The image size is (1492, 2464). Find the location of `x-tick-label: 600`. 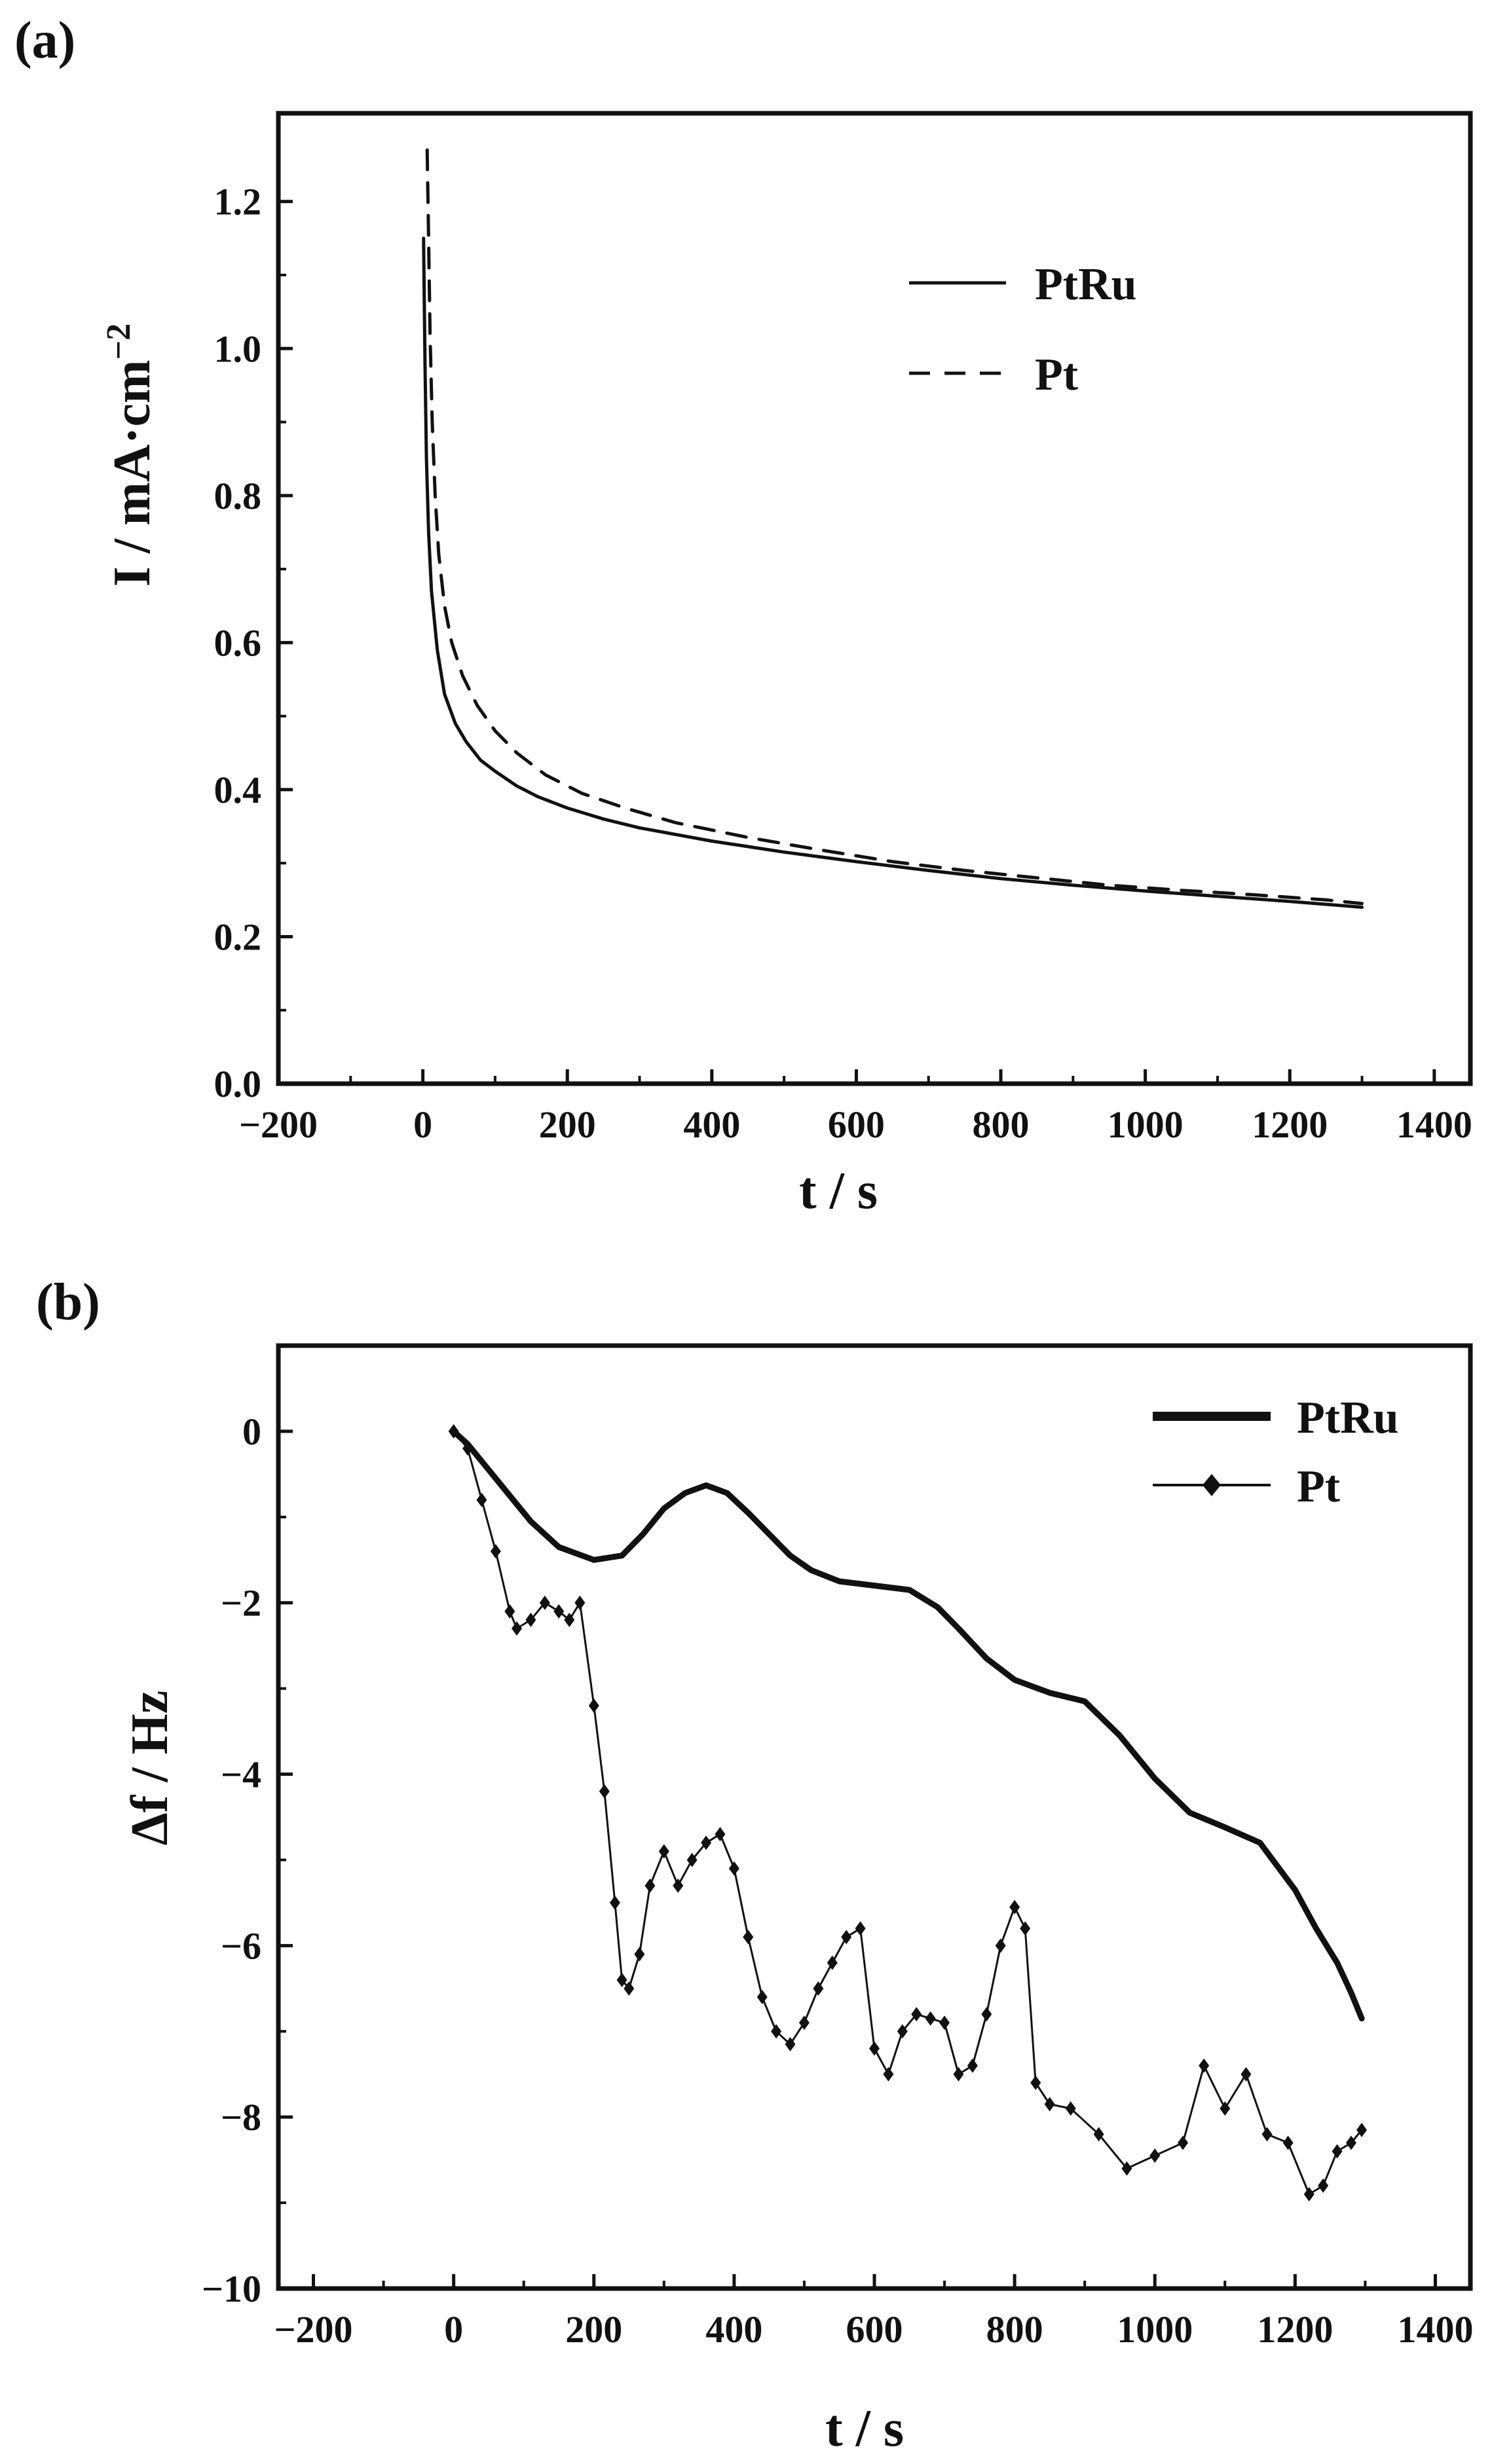

x-tick-label: 600 is located at coordinates (875, 2329).